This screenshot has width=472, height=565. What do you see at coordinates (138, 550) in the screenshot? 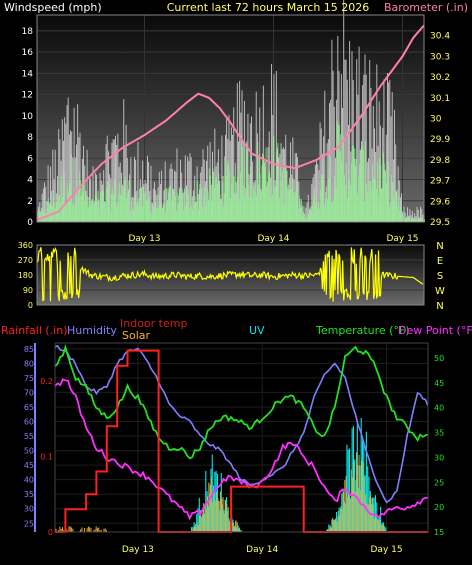
I see `climate-x-tick-label: Day 13` at bounding box center [138, 550].